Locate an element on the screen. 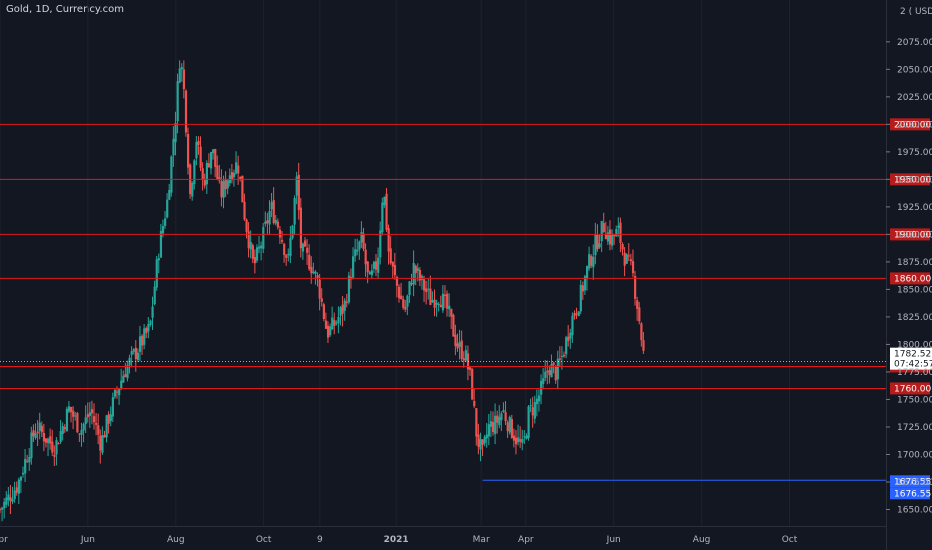 The image size is (932, 550). level-label: 1950.00 is located at coordinates (912, 180).